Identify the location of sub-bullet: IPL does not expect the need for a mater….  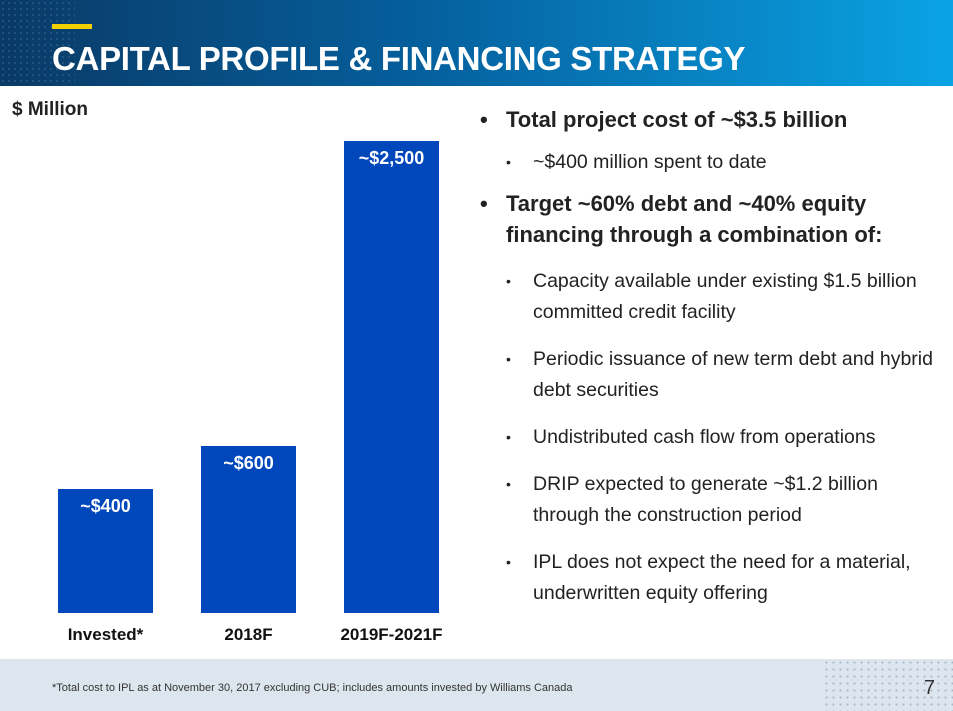
(713, 578).